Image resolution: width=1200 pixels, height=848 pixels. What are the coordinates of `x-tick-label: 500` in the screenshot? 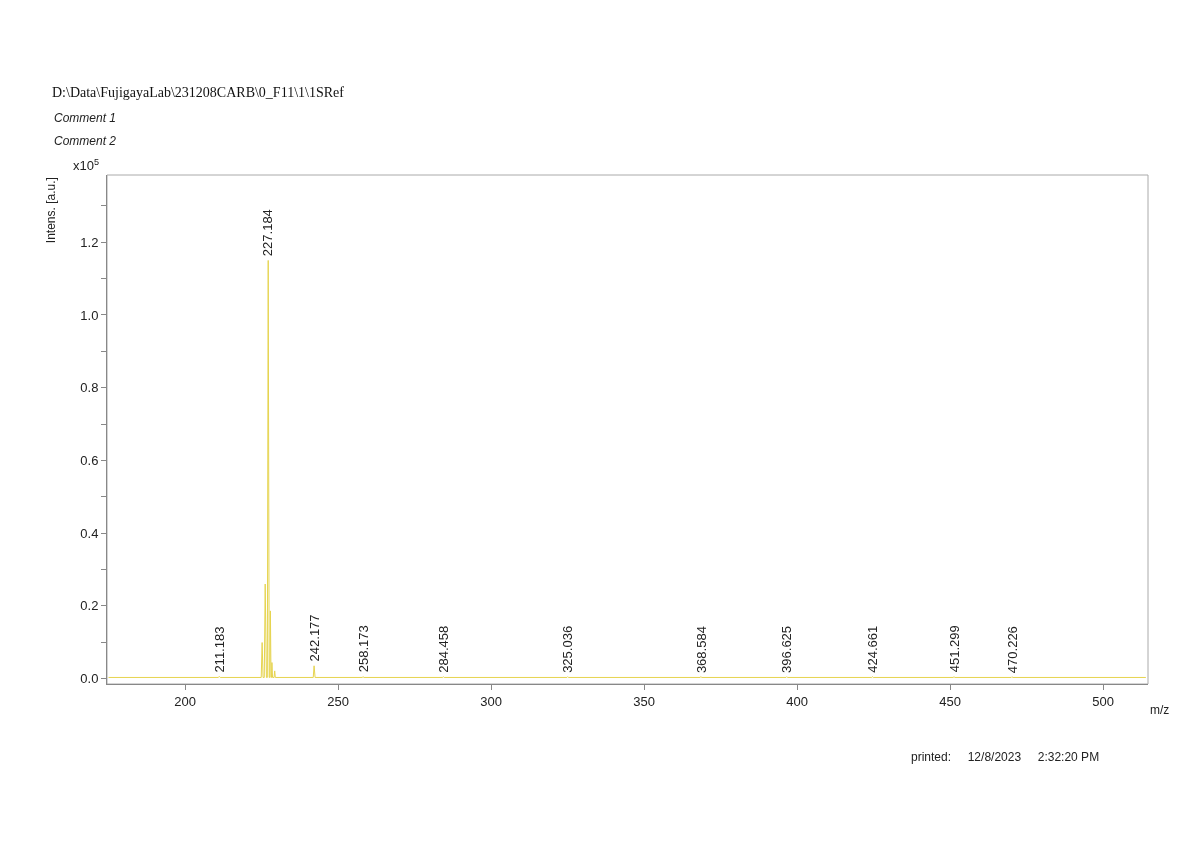 It's located at (1103, 701).